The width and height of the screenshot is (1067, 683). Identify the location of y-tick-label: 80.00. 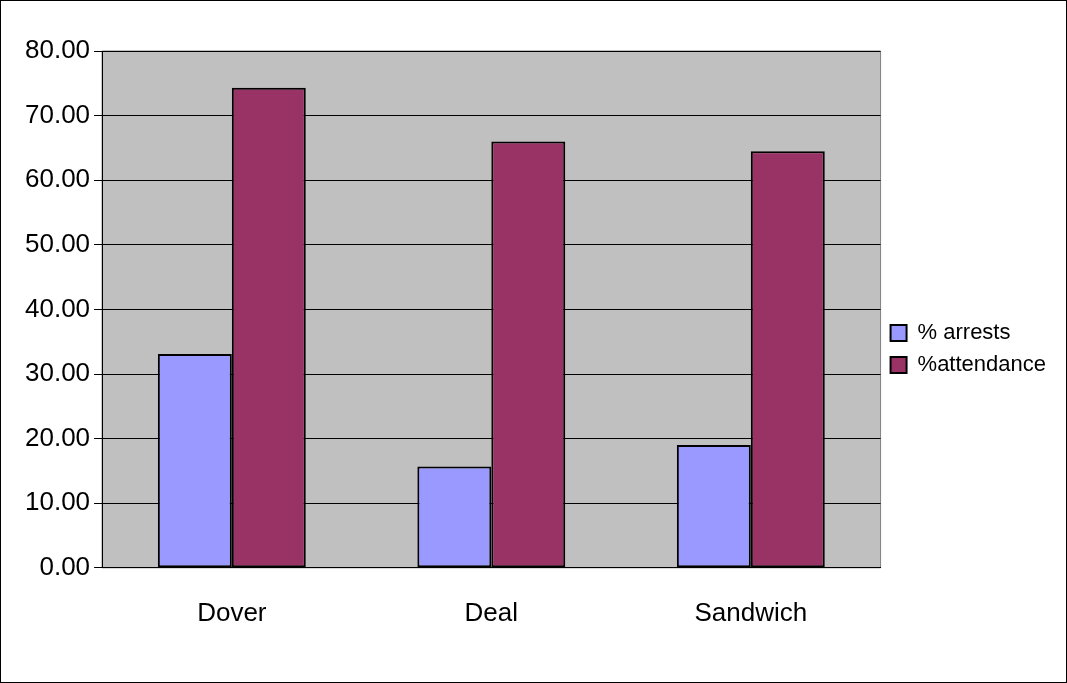
(57, 49).